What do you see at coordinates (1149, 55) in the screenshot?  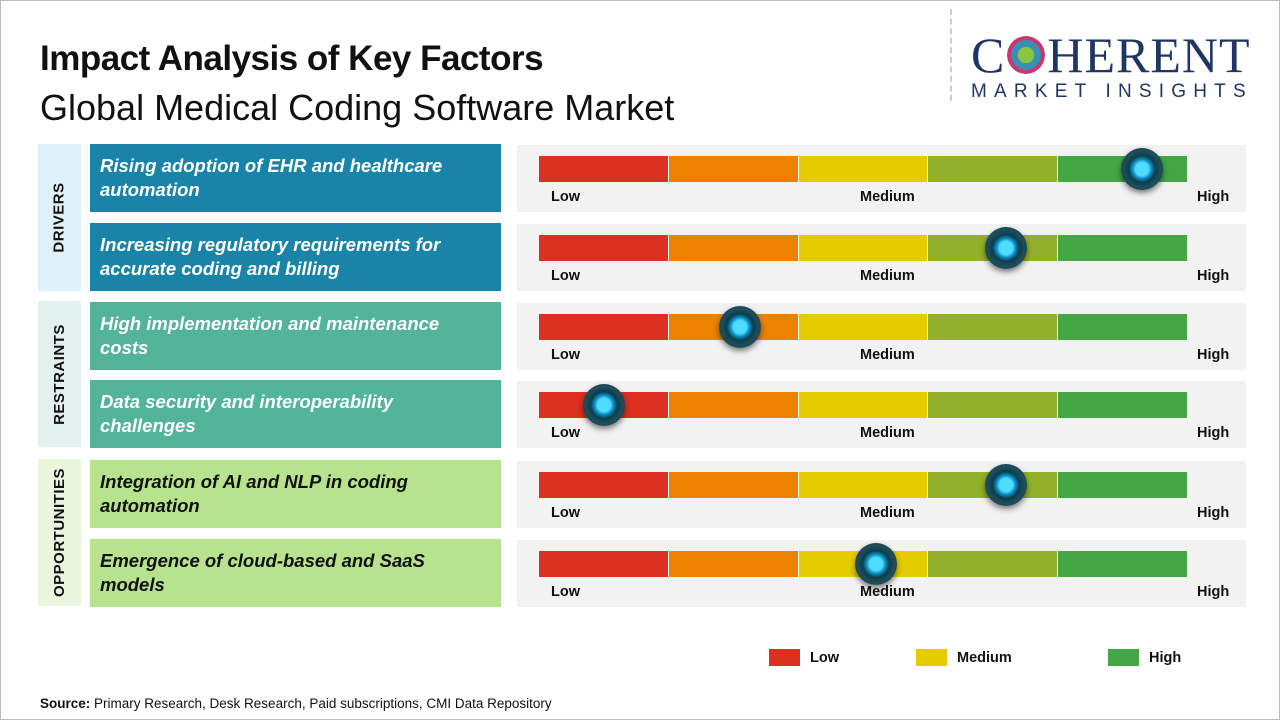 I see `logo-word: HERENT` at bounding box center [1149, 55].